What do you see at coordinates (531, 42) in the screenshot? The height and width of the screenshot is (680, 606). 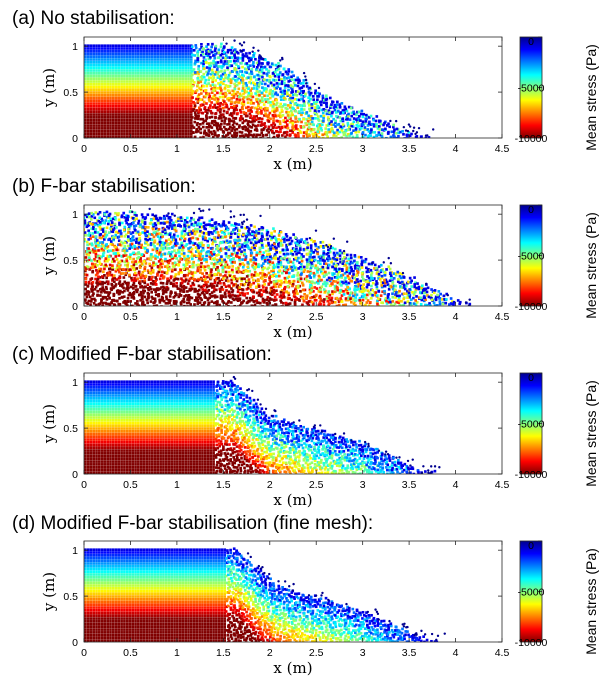 I see `colorbar-tick-label: 0` at bounding box center [531, 42].